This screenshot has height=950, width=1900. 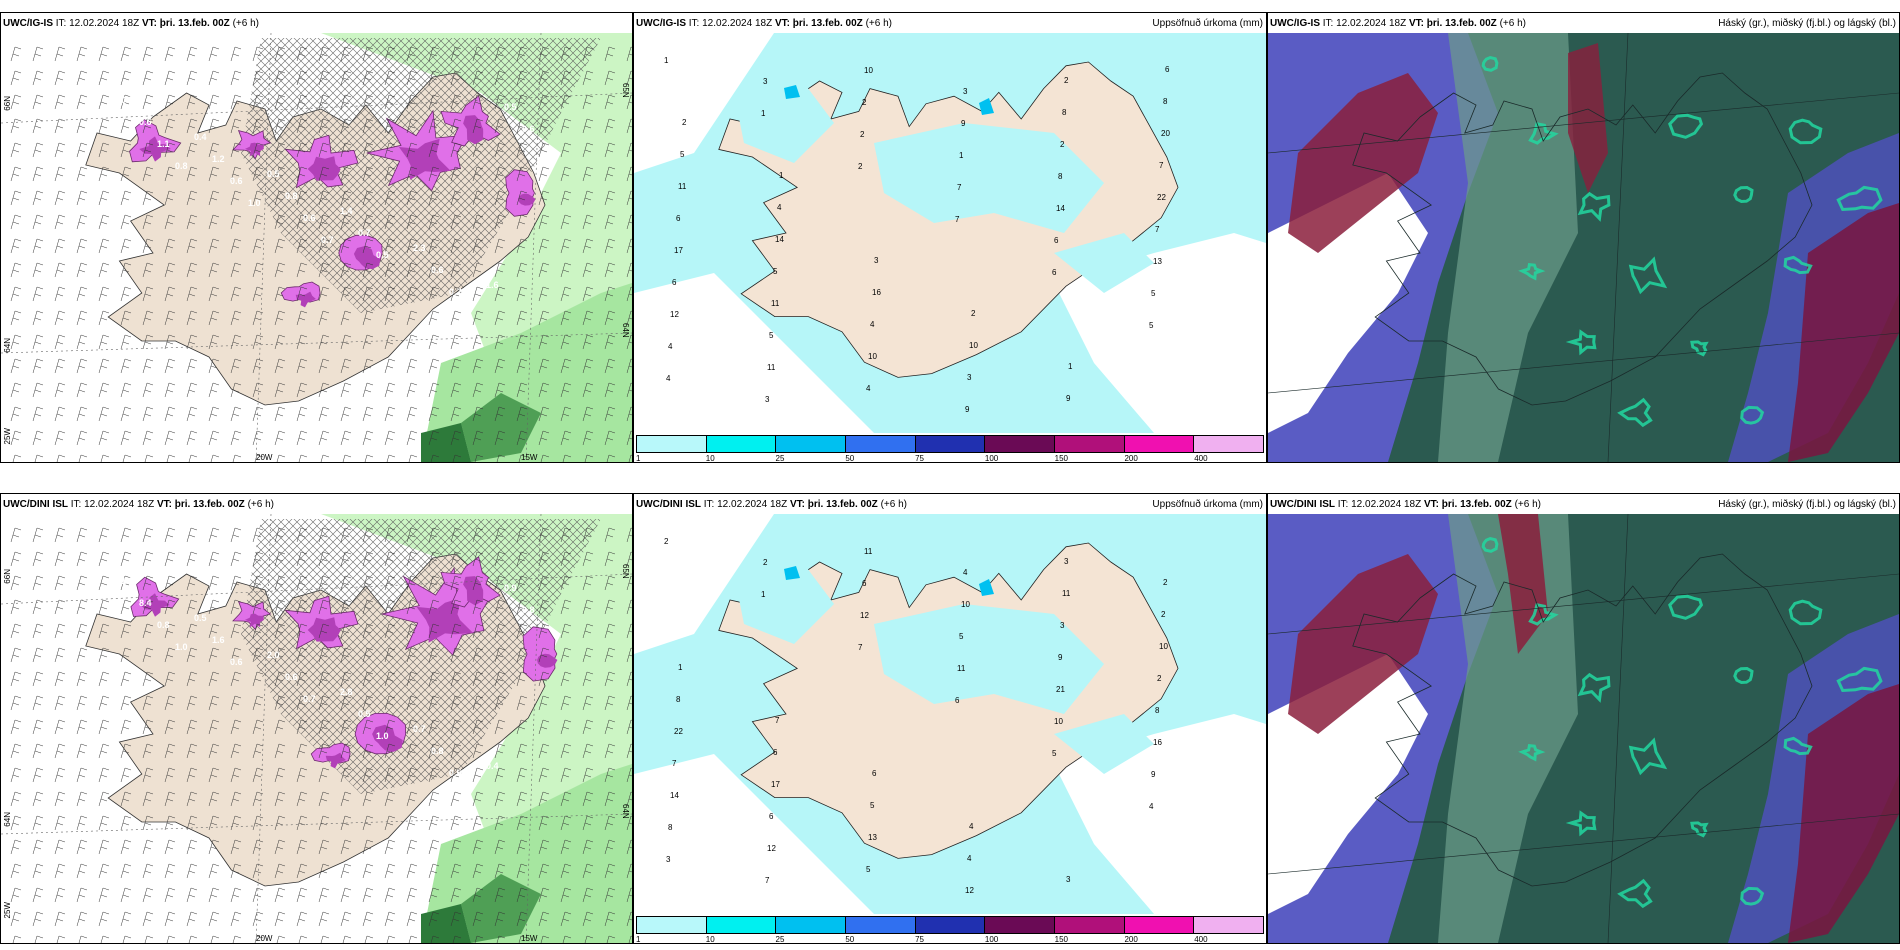 I want to click on colorbar-tick-label: 200, so click(x=1131, y=939).